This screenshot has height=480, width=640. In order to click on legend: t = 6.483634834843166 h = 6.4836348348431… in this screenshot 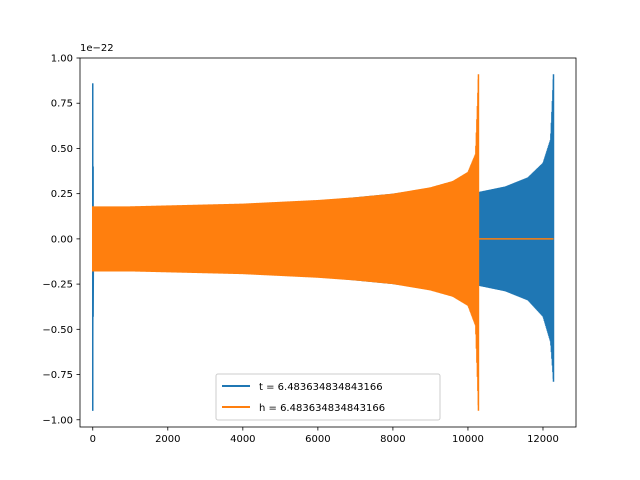, I will do `click(328, 397)`.